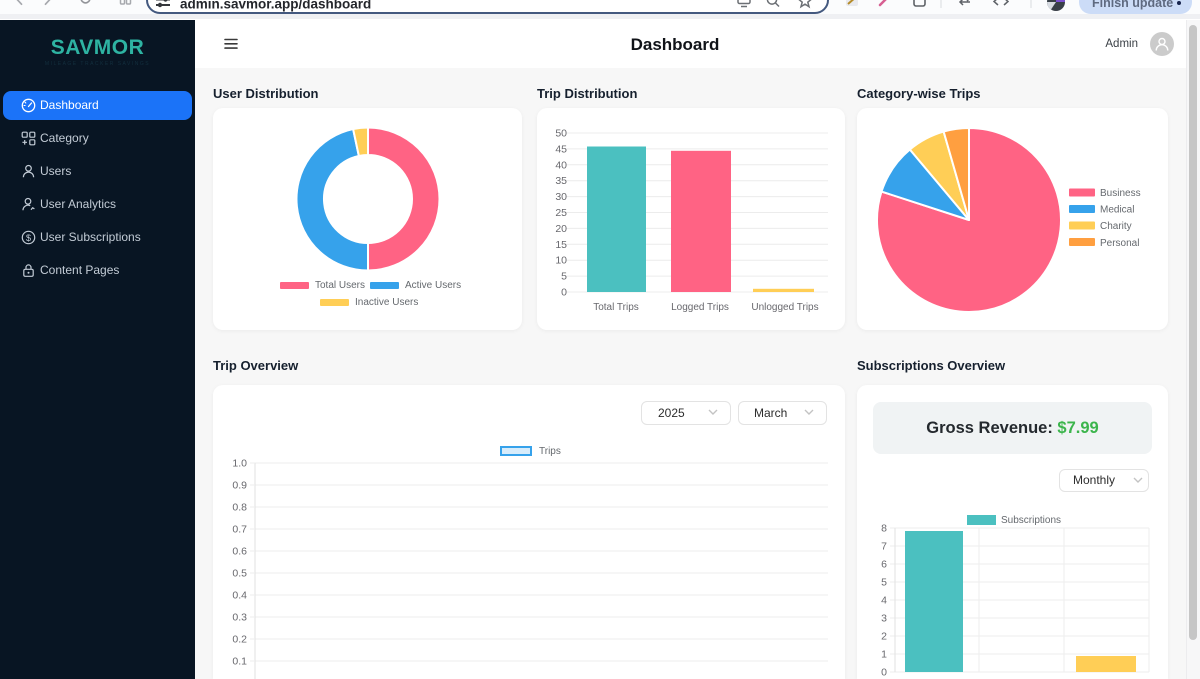 Image resolution: width=1200 pixels, height=679 pixels. Describe the element at coordinates (239, 596) in the screenshot. I see `svg-text: 0.4` at that location.